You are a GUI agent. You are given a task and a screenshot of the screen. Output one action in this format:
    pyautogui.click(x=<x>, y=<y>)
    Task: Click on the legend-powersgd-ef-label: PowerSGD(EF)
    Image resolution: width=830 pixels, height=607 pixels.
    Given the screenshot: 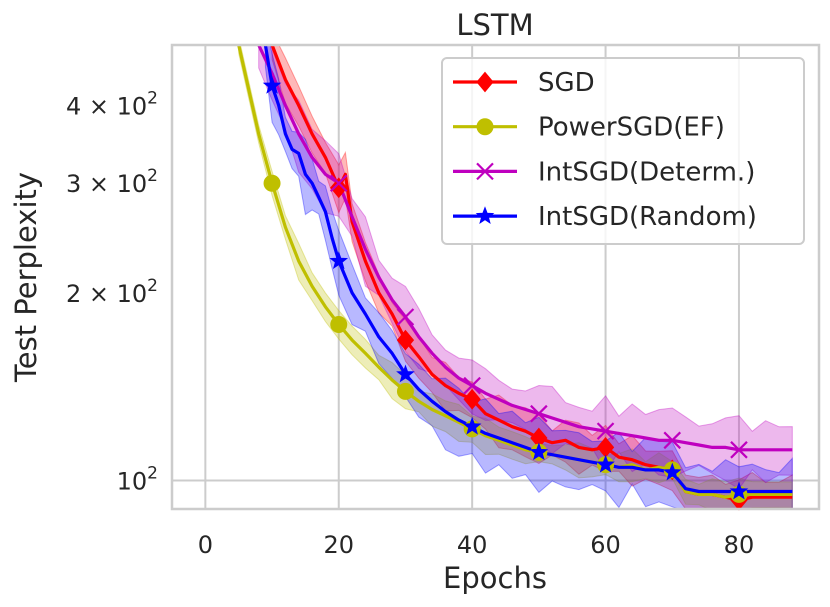 What is the action you would take?
    pyautogui.click(x=631, y=128)
    